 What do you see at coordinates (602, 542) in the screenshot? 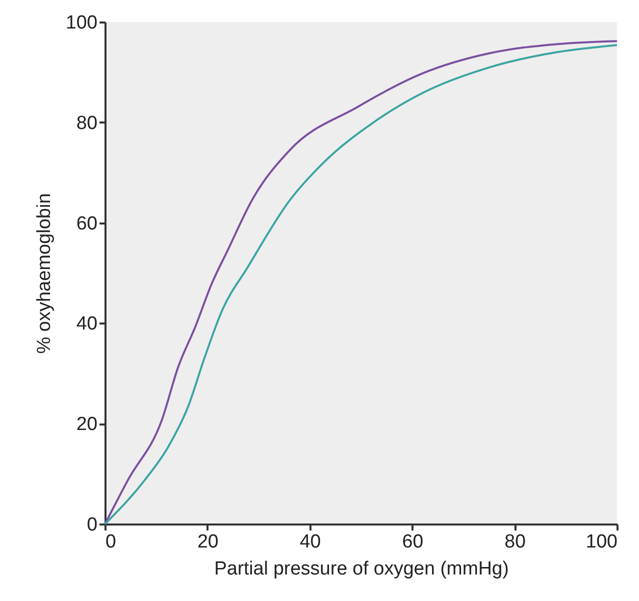
I see `x-tick-label: 100` at bounding box center [602, 542].